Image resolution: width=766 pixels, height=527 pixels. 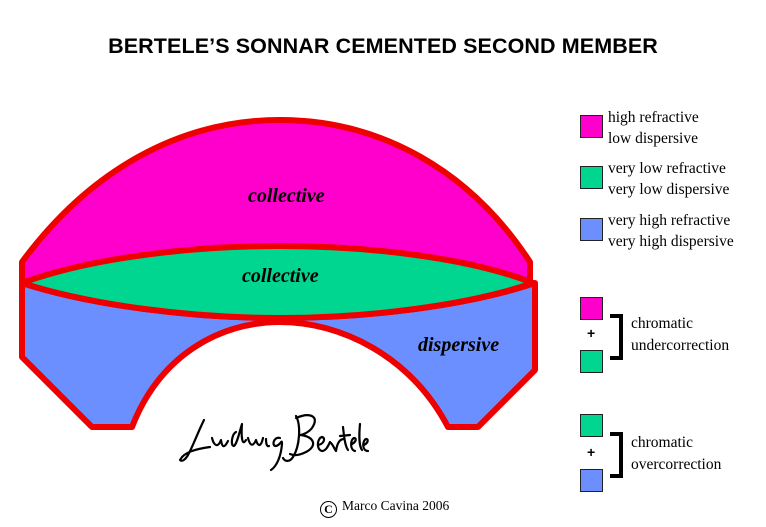 I want to click on combo-label: chromatic overcorrection, so click(x=676, y=453).